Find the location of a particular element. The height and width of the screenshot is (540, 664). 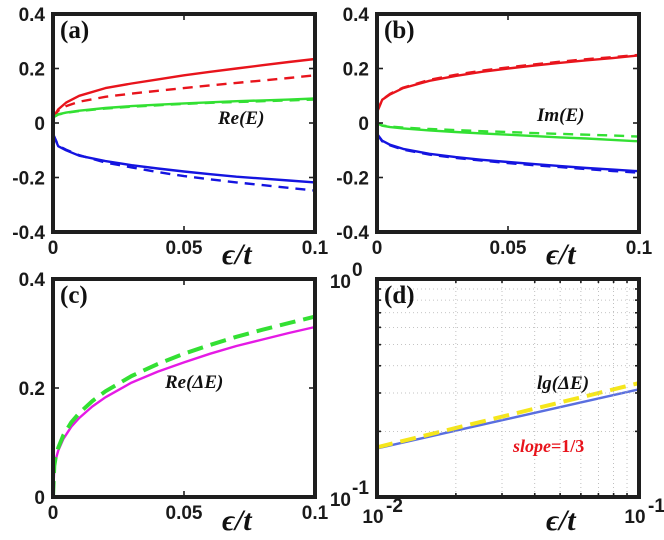

panel-b-xtick-label: 0 is located at coordinates (377, 248).